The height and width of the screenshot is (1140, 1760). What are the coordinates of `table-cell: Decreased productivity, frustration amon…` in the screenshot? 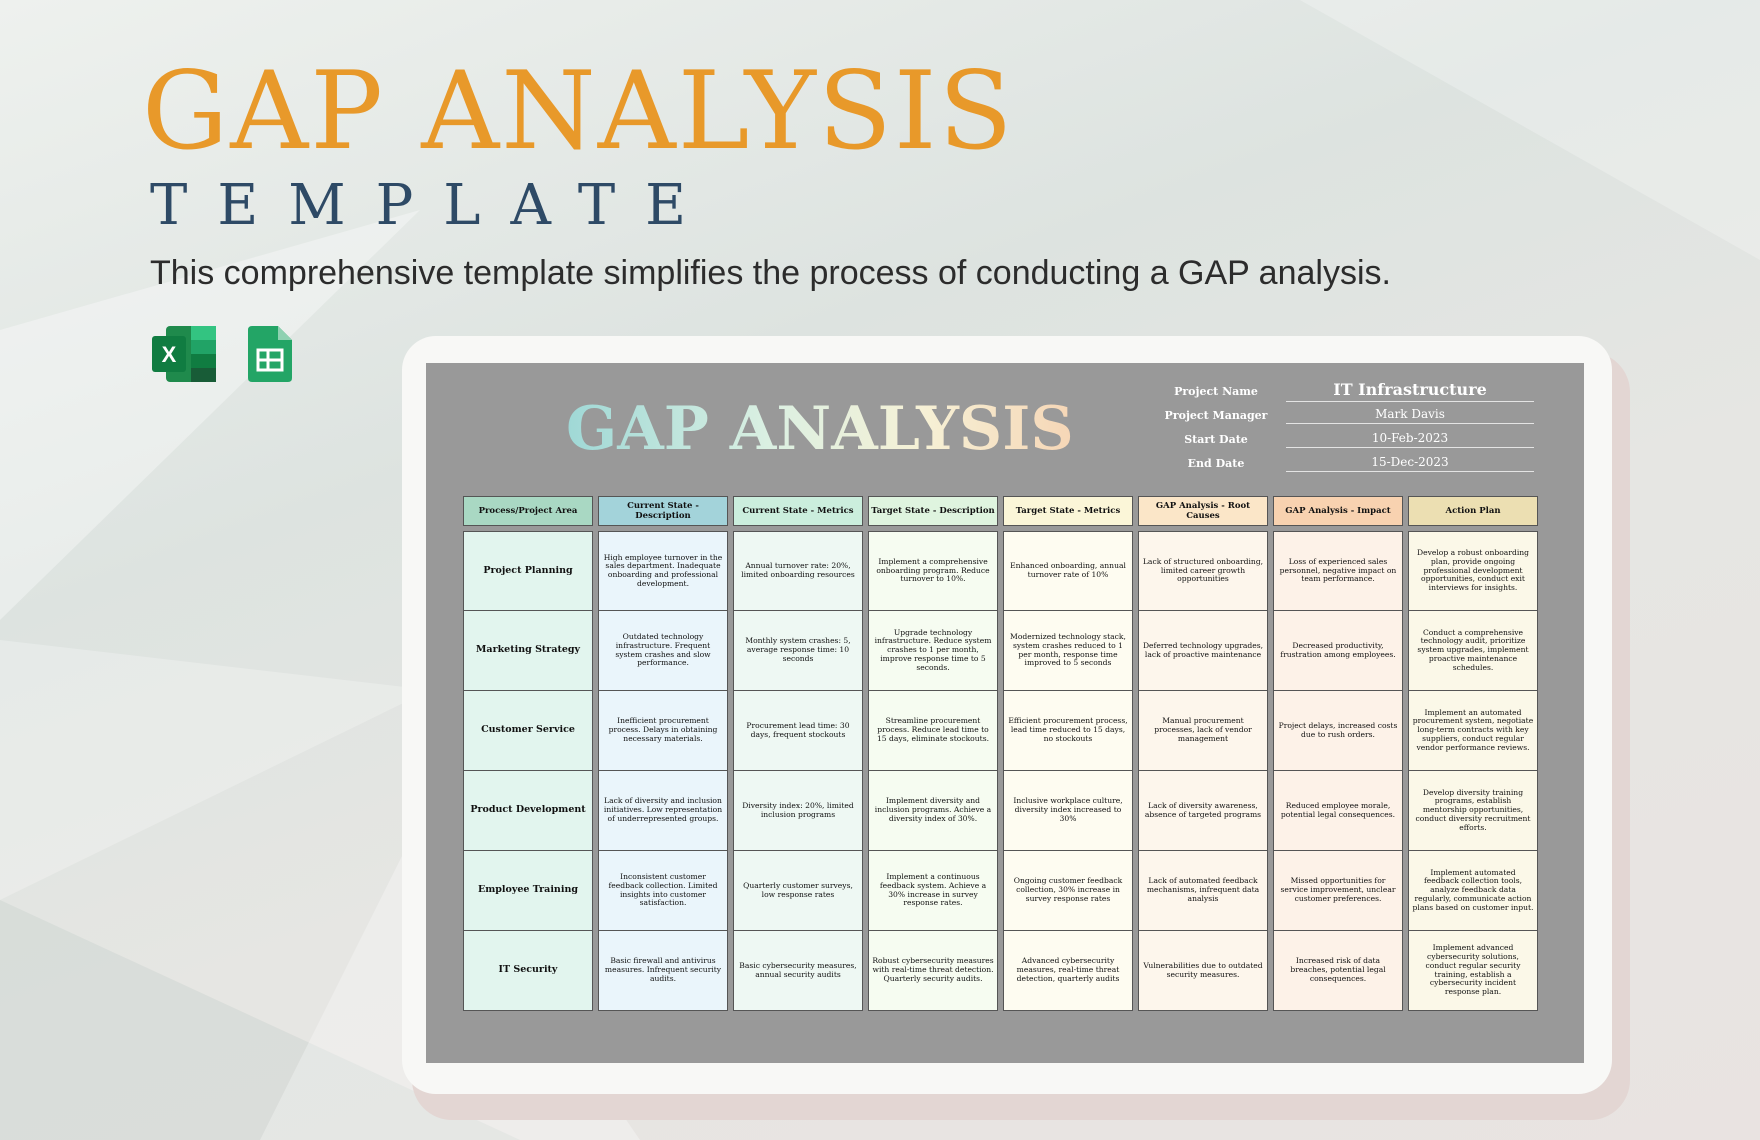 It's located at (1338, 651).